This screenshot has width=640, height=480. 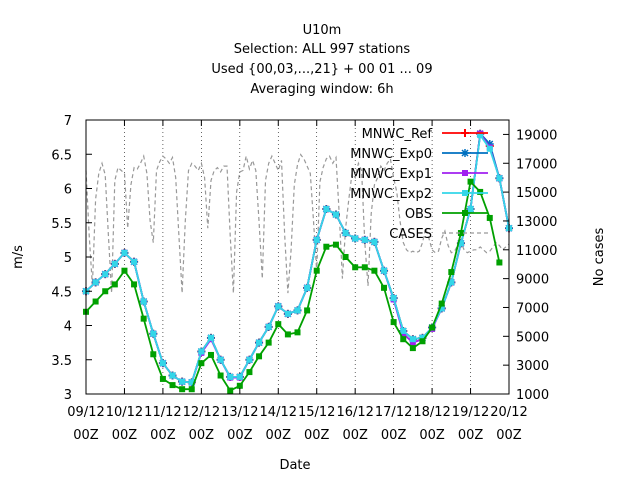 What do you see at coordinates (124, 412) in the screenshot?
I see `x-tick-label: 10/12` at bounding box center [124, 412].